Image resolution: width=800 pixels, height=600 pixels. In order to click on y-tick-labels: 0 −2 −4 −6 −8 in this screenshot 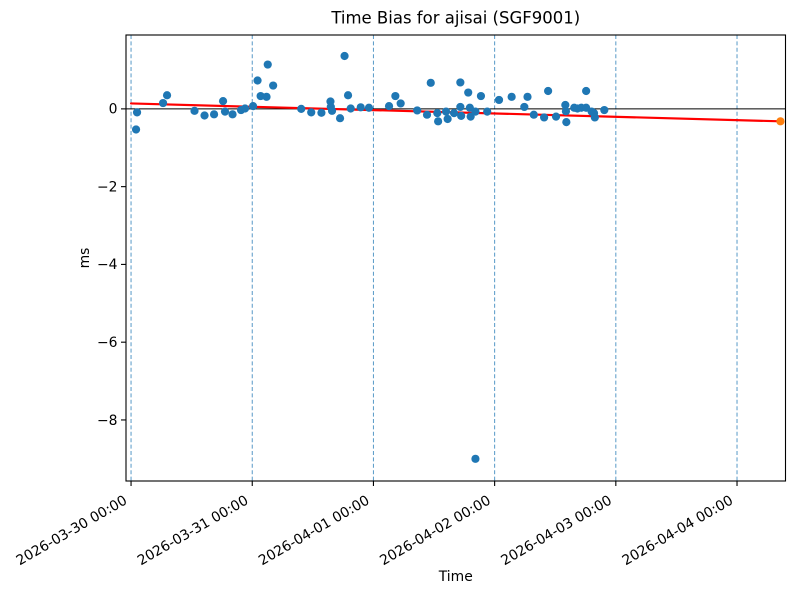, I will do `click(107, 265)`.